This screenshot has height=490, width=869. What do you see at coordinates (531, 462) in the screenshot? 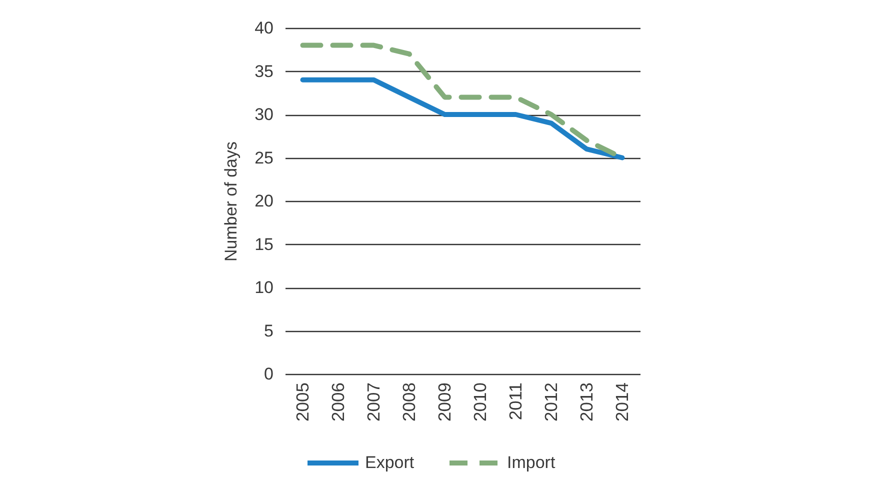
I see `legend-label: Import` at bounding box center [531, 462].